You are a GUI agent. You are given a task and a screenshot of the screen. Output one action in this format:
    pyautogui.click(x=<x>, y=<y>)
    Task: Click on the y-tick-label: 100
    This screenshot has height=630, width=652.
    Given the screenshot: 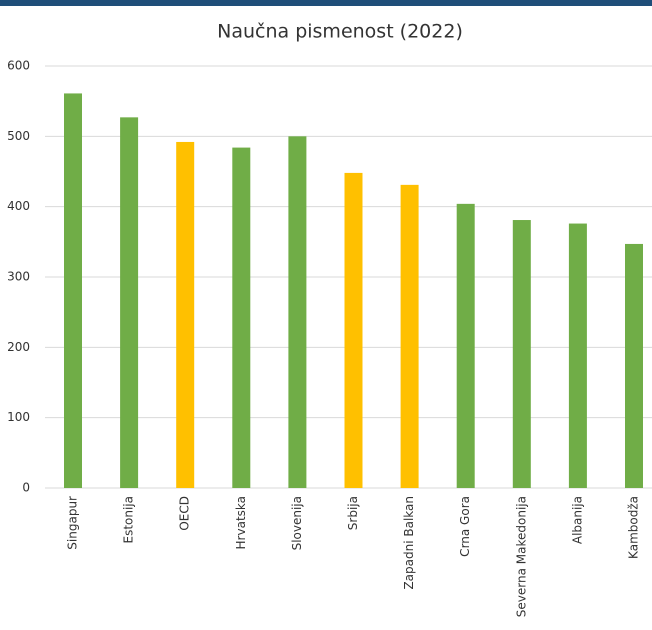 What is the action you would take?
    pyautogui.click(x=18, y=417)
    